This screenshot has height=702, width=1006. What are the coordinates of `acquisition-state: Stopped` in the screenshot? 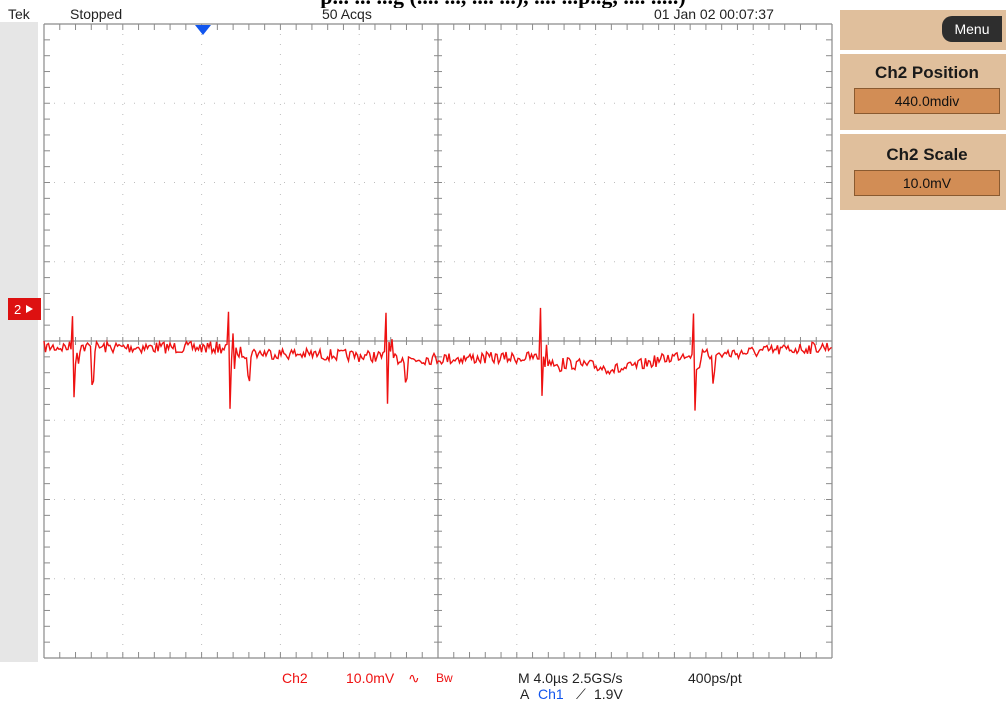 It's located at (96, 14).